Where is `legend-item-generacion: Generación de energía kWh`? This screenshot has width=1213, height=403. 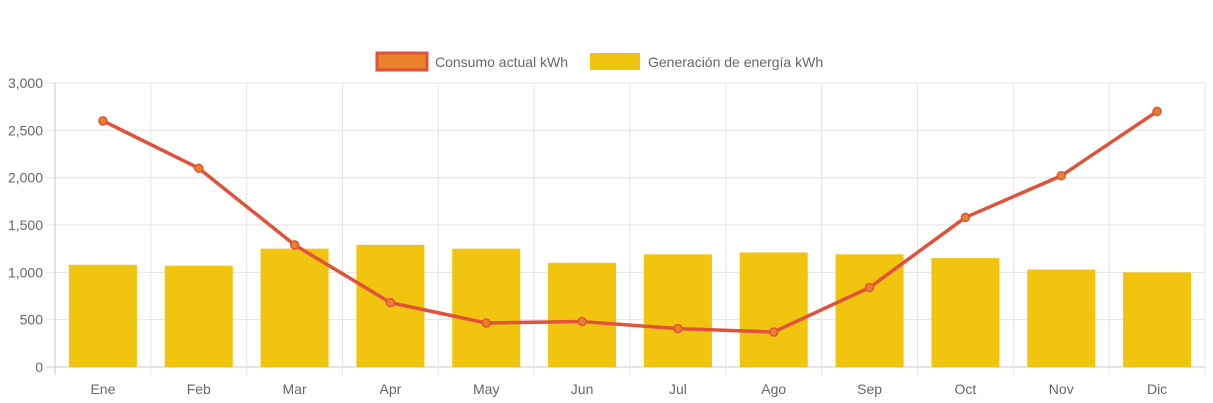 legend-item-generacion: Generación de energía kWh is located at coordinates (706, 61).